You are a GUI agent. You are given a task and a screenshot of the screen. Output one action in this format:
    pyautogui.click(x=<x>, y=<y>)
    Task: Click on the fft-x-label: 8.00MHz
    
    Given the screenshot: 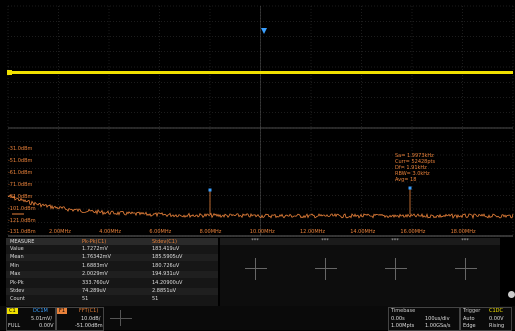 What is the action you would take?
    pyautogui.click(x=210, y=232)
    